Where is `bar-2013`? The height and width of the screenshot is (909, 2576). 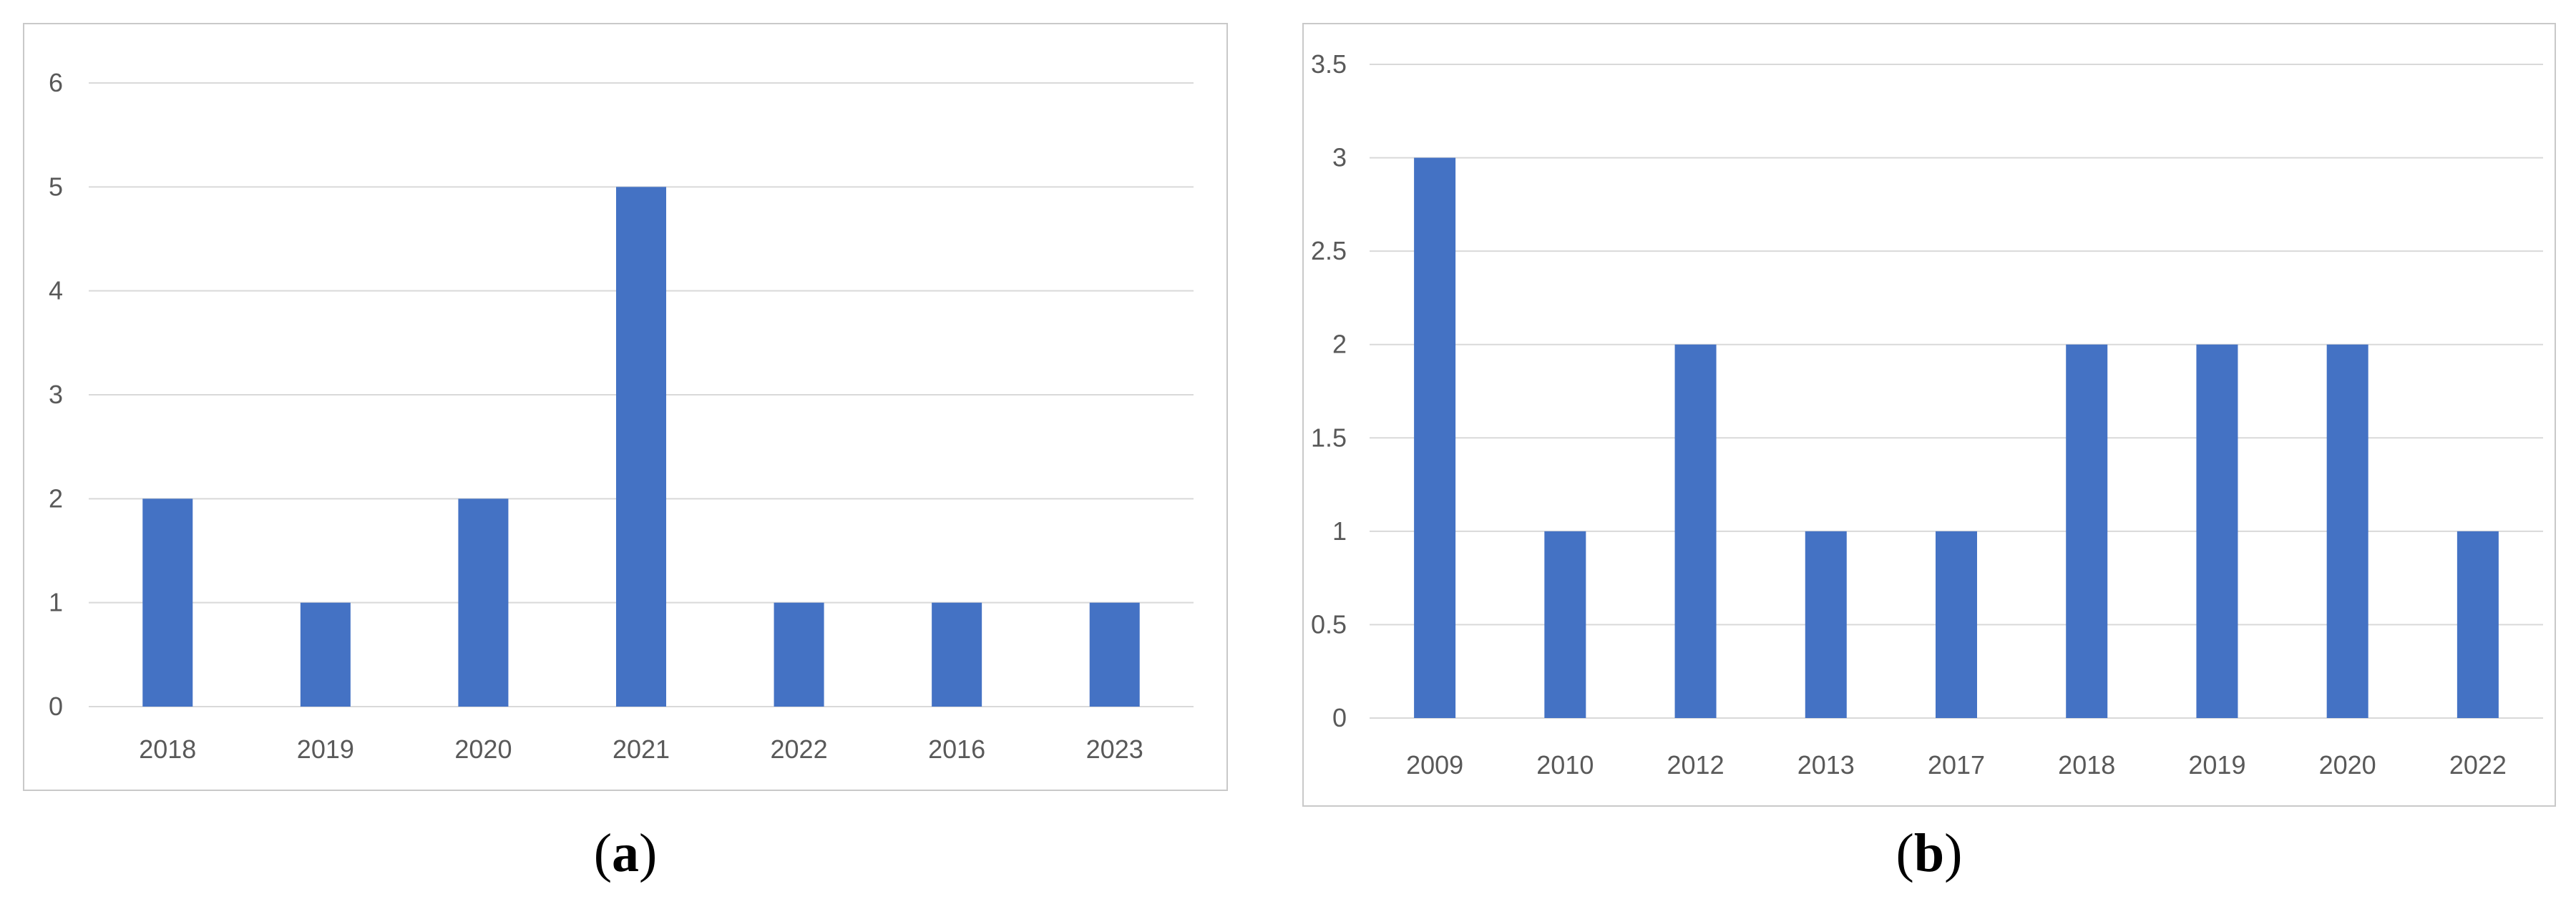 bar-2013 is located at coordinates (1826, 624).